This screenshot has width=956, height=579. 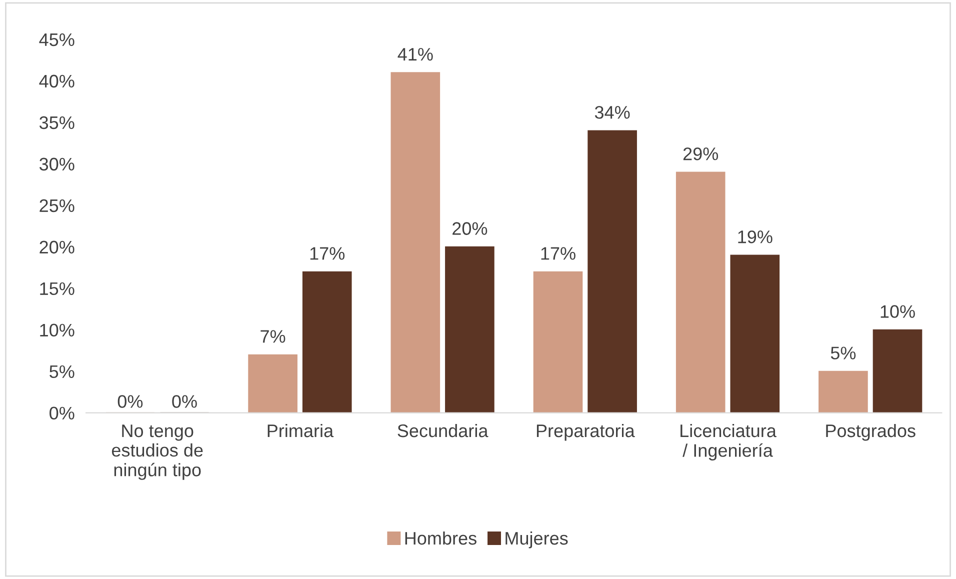 I want to click on y-tick-label: 20%, so click(x=57, y=247).